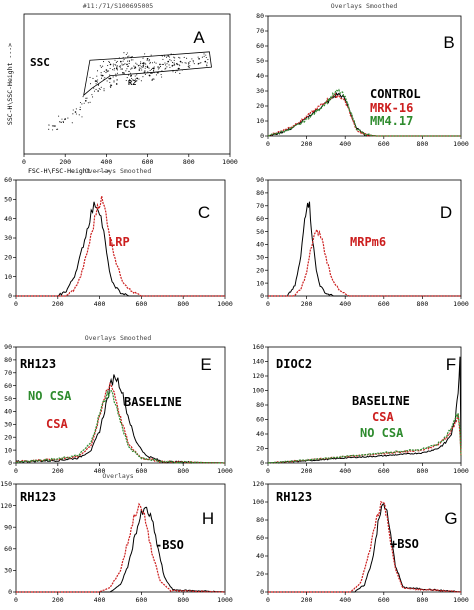  What do you see at coordinates (260, 232) in the screenshot?
I see `y-tick-label: 50` at bounding box center [260, 232].